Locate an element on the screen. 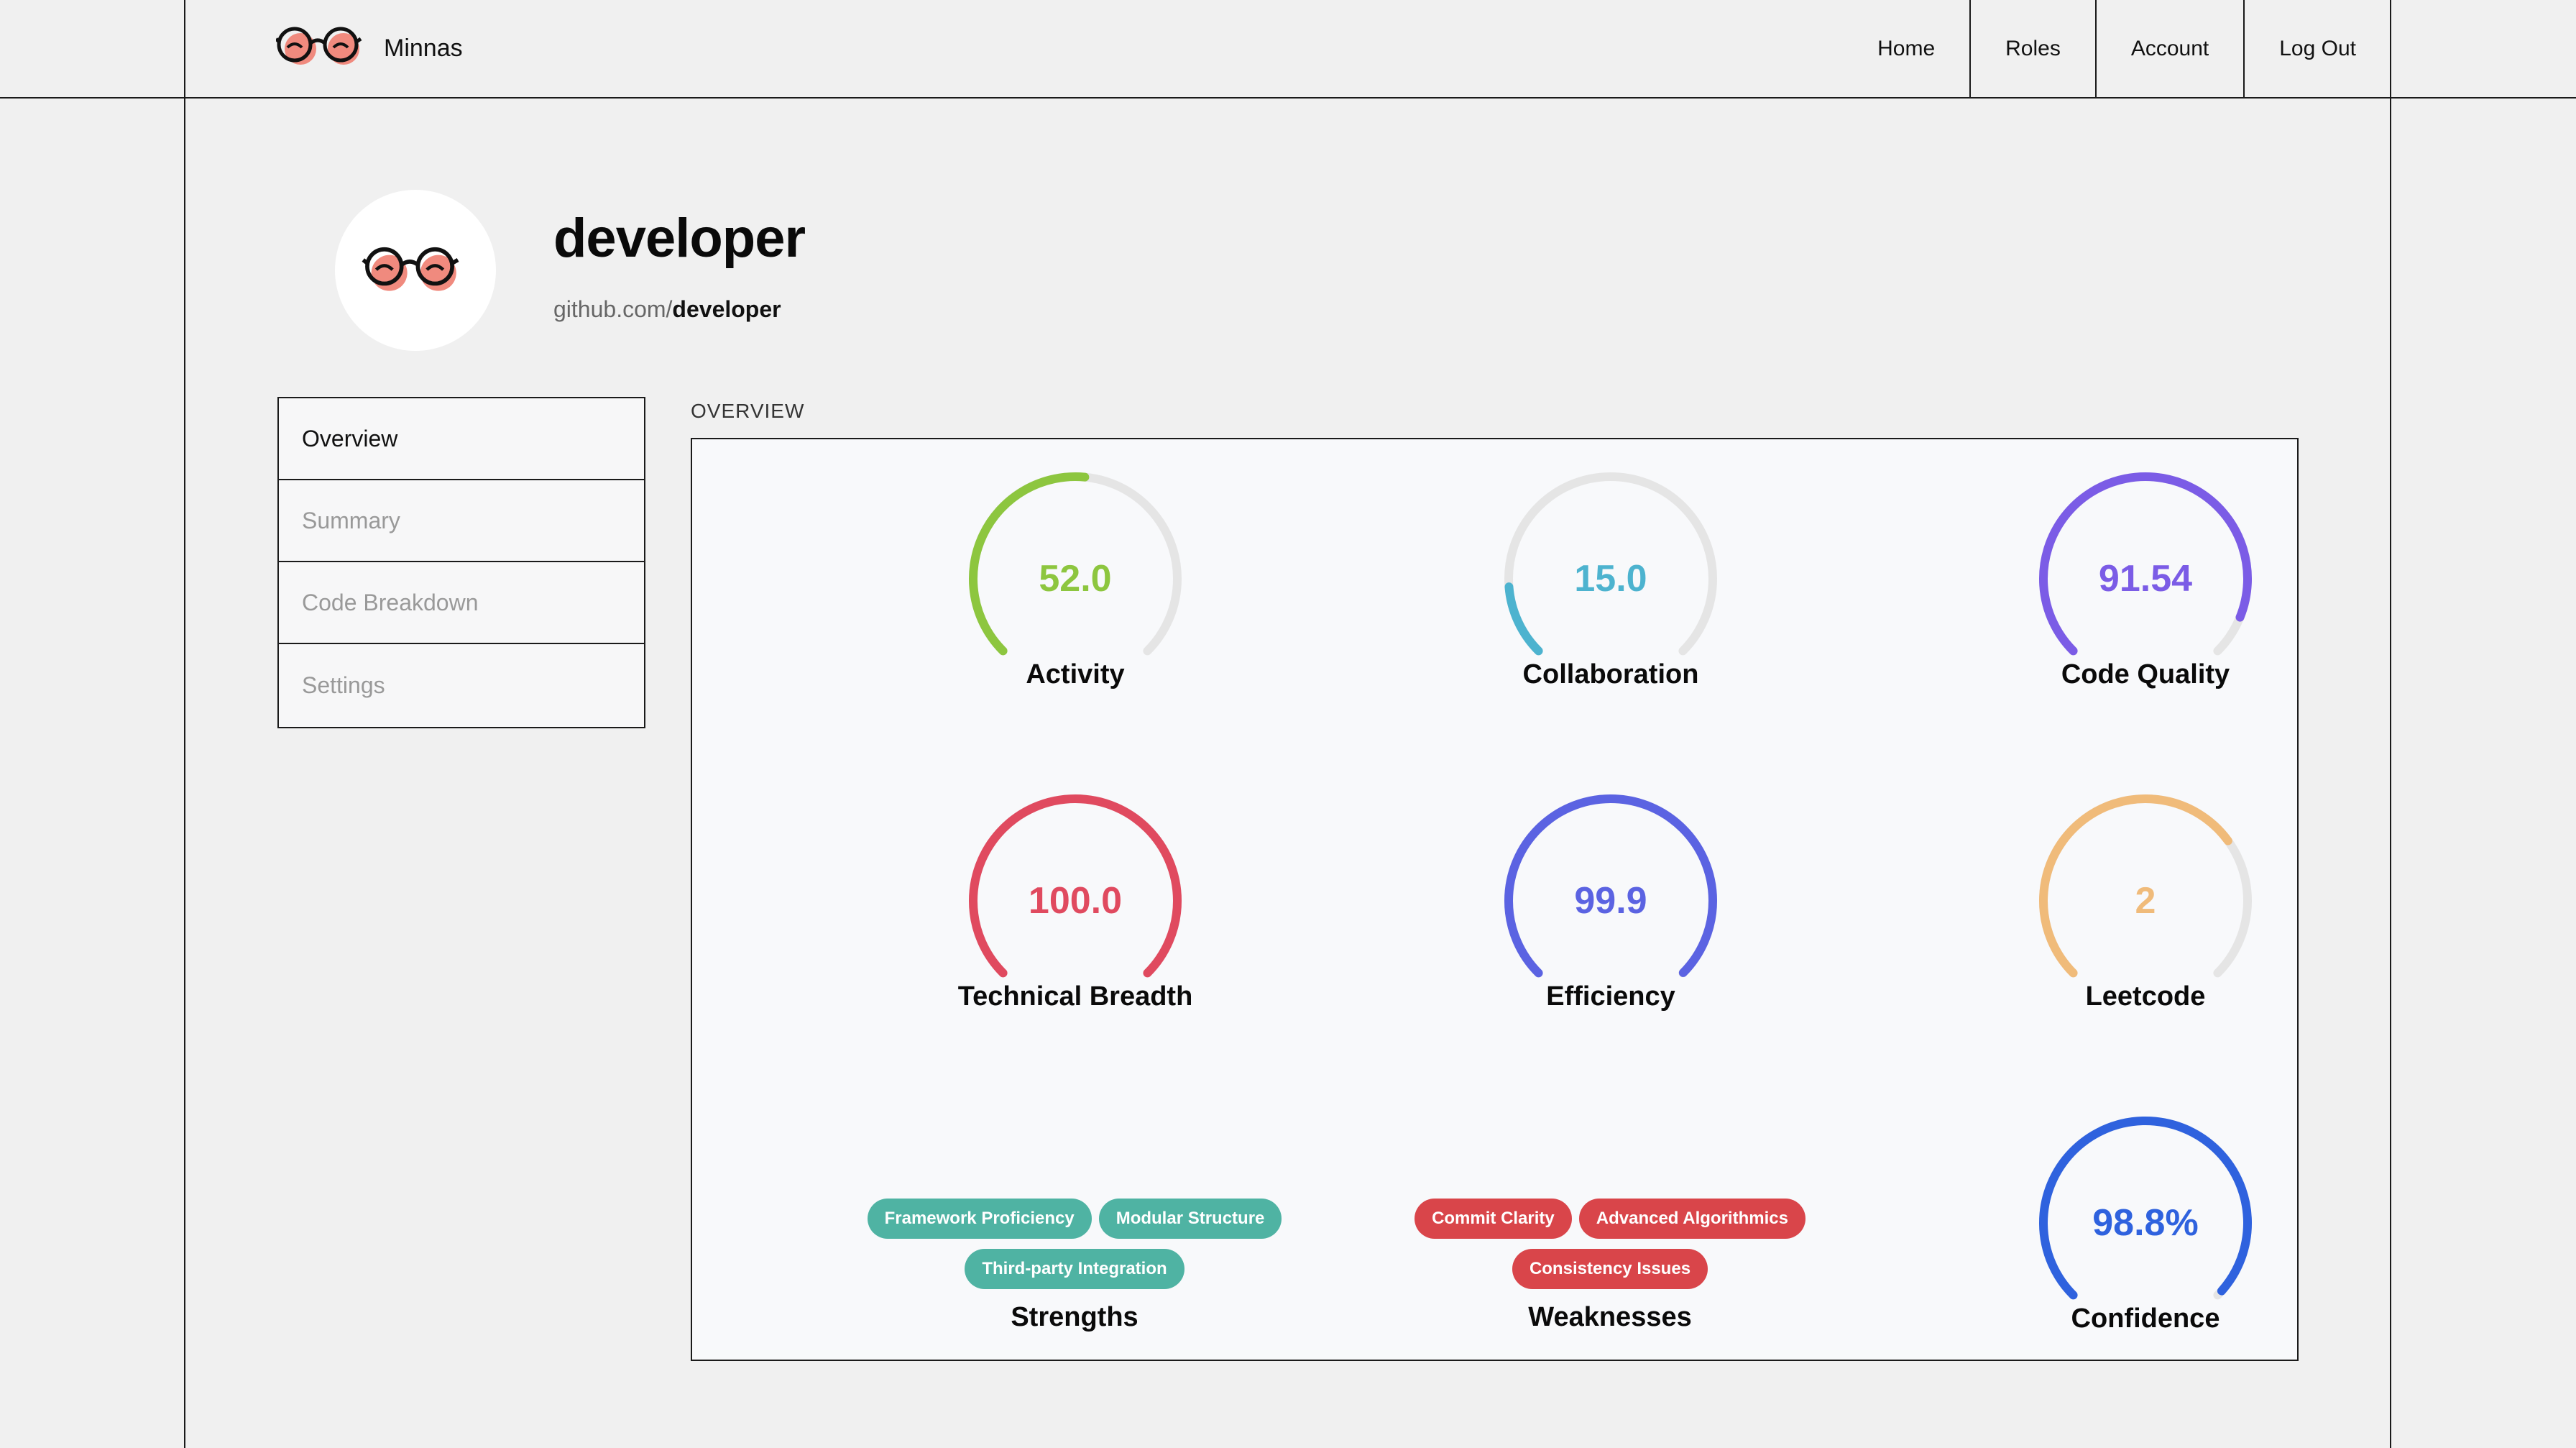  gauge-label: Technical Breadth is located at coordinates (1075, 996).